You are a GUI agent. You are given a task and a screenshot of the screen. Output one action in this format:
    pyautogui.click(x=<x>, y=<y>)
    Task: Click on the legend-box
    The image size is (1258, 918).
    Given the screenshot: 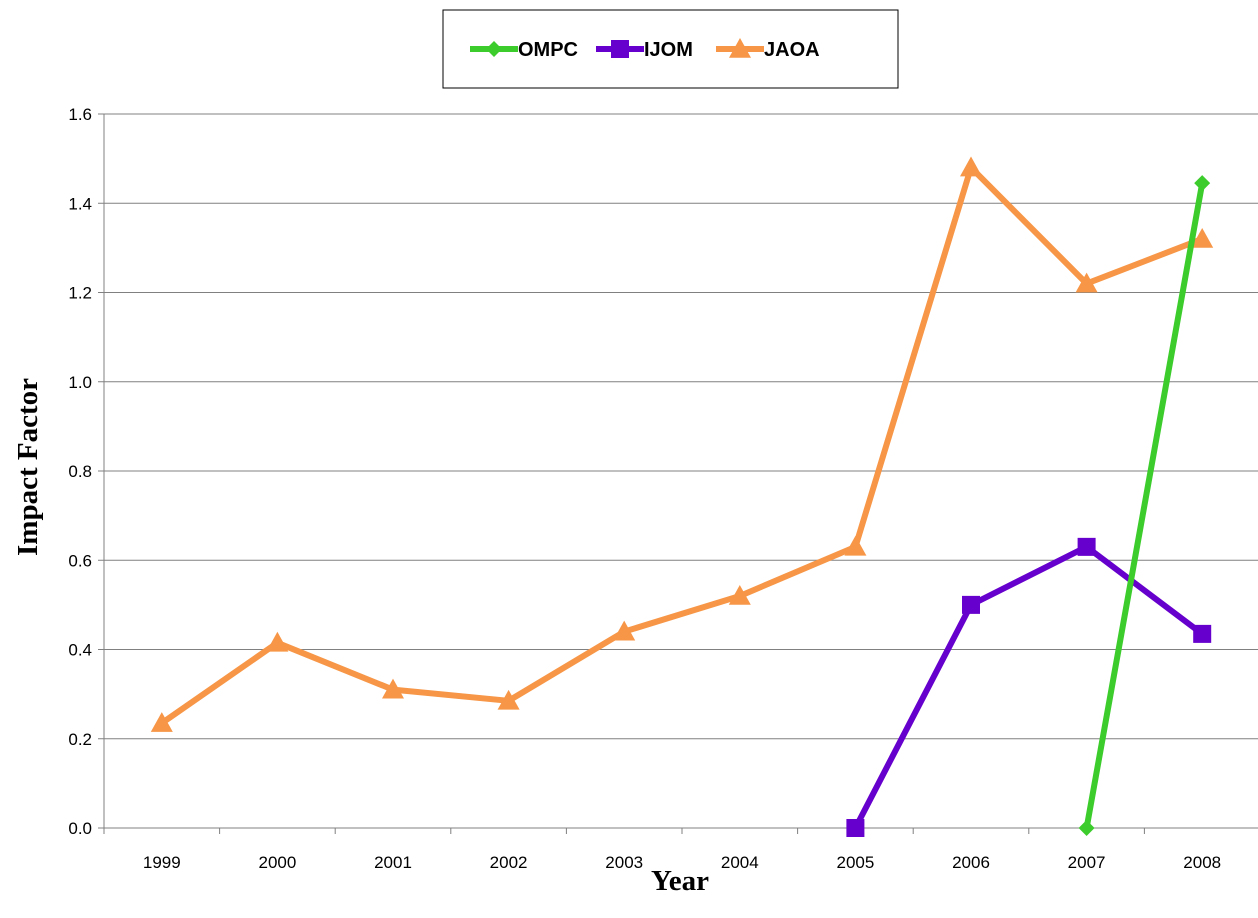 What is the action you would take?
    pyautogui.click(x=670, y=49)
    